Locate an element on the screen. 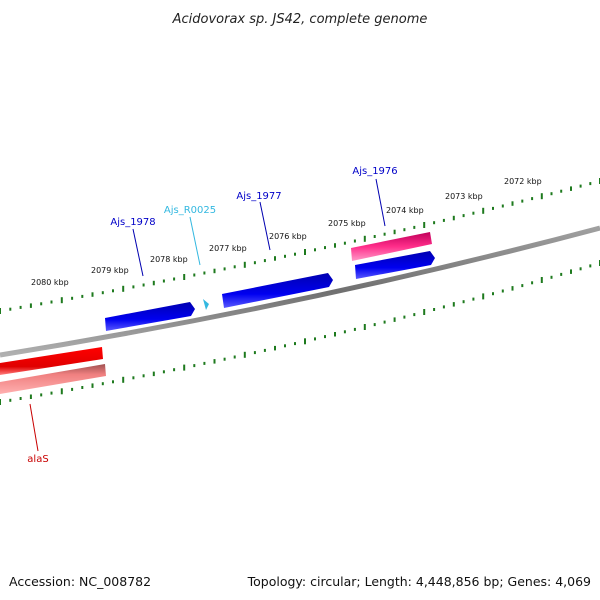  accession-text: Accession: NC_008782 is located at coordinates (80, 581).